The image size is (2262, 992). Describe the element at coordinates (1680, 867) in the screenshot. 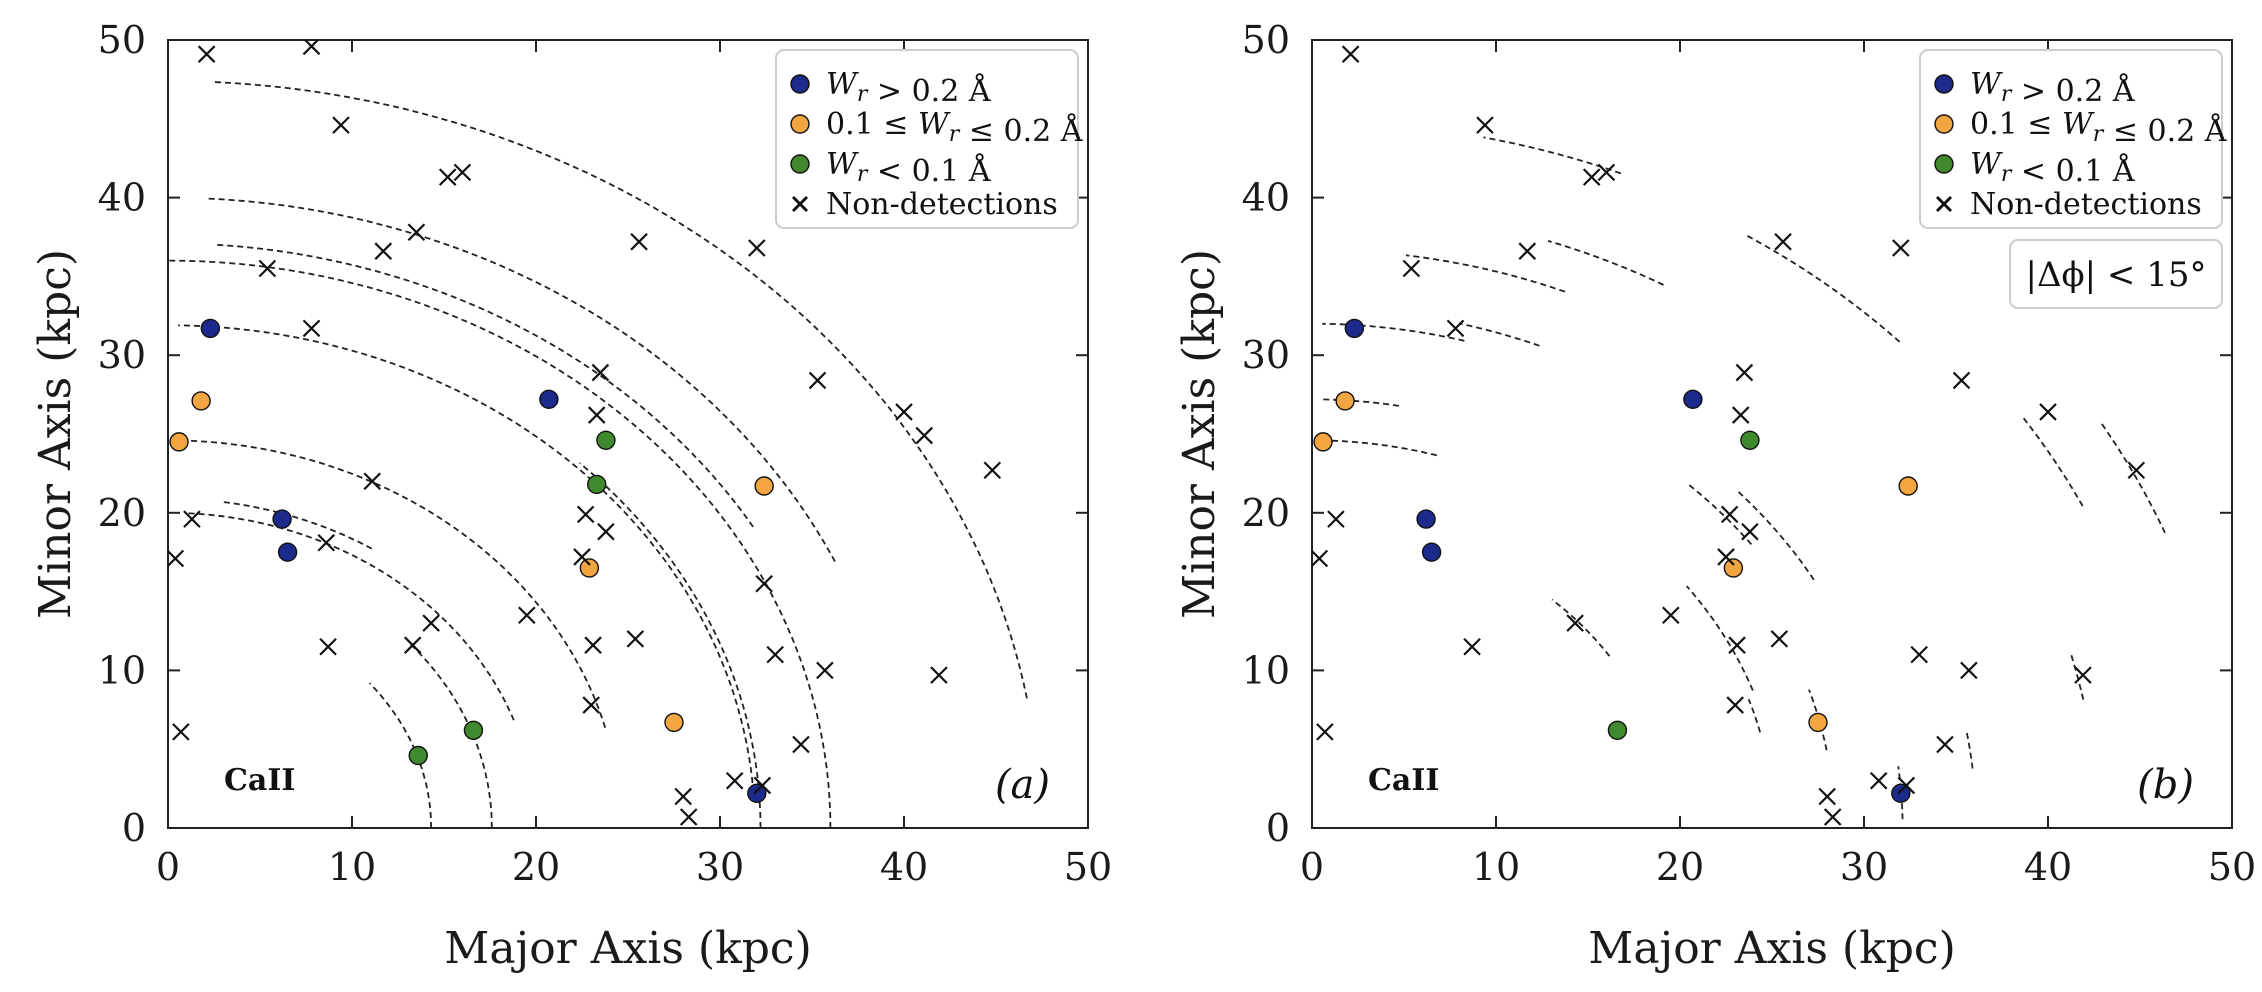

I see `x-tick-label: 20` at that location.